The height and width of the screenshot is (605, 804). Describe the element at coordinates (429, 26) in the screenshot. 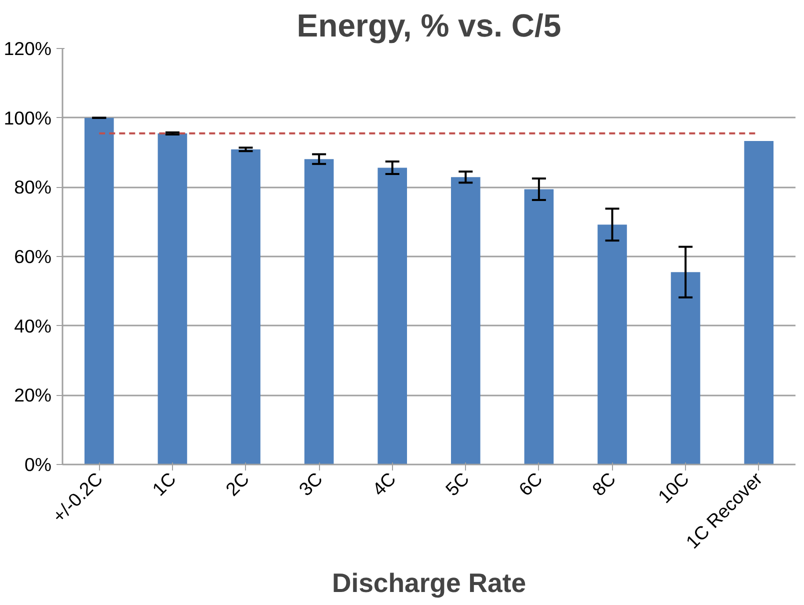

I see `chart-title: Energy, % vs. C/5` at that location.